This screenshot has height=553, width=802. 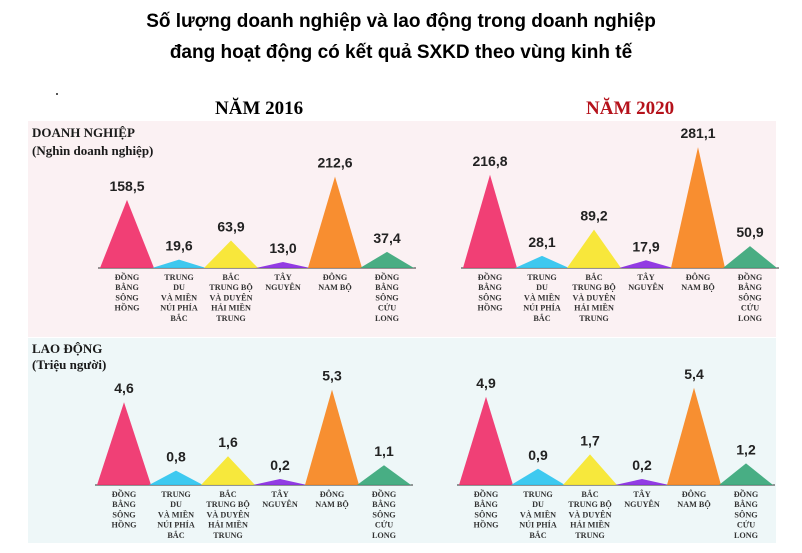 What do you see at coordinates (697, 133) in the screenshot?
I see `enterprises-2020-value-label-4: 281,1` at bounding box center [697, 133].